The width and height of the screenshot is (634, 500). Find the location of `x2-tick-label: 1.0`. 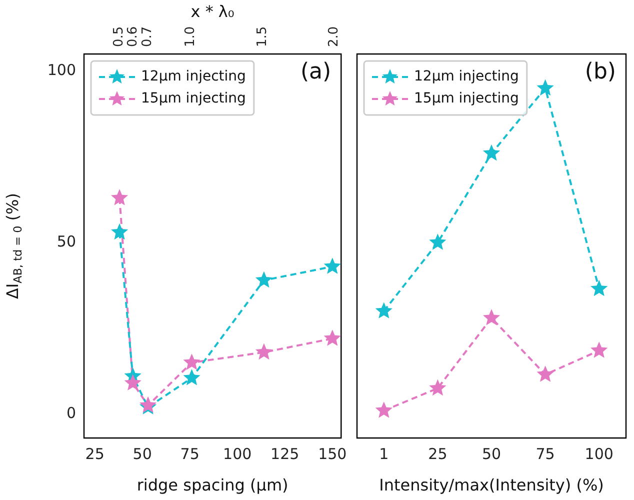

x2-tick-label: 1.0 is located at coordinates (190, 37).